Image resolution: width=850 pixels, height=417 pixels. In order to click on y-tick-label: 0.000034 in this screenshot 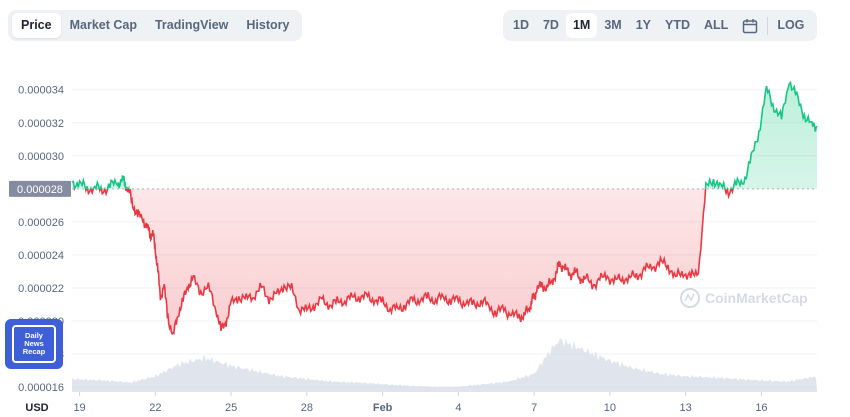, I will do `click(41, 91)`.